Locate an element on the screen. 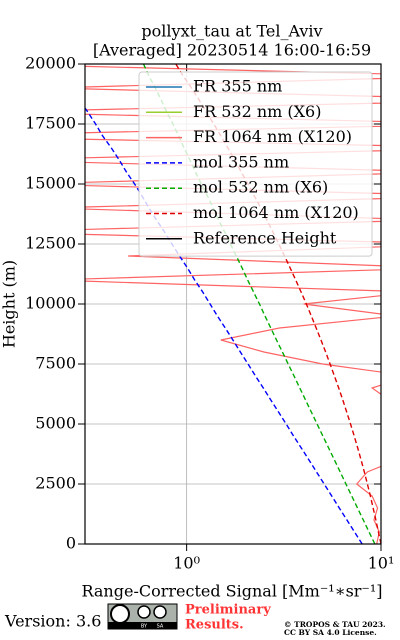 Image resolution: width=400 pixels, height=640 pixels. y-tick-label: 10000 is located at coordinates (50, 303).